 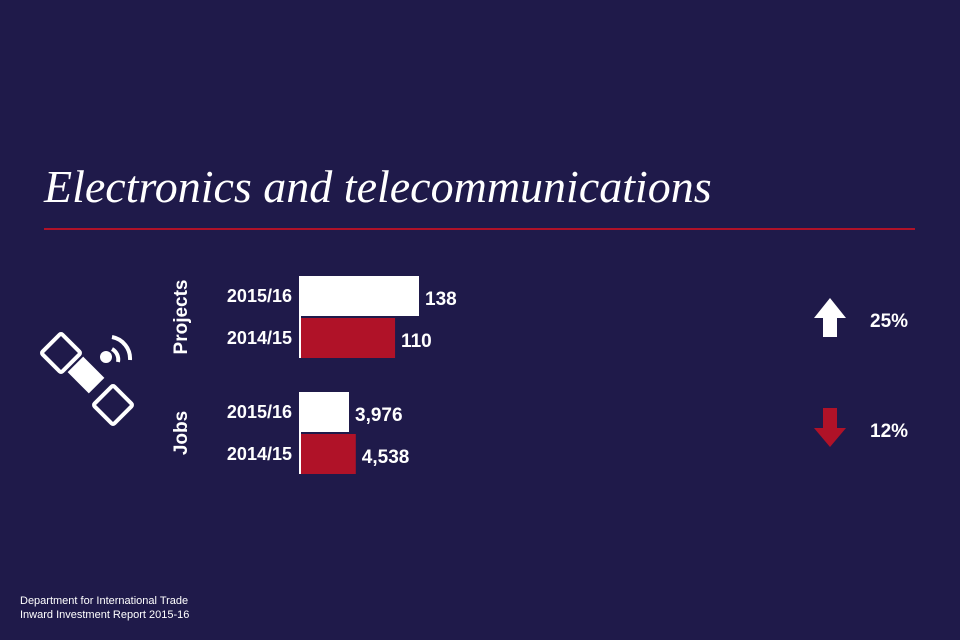 I want to click on page-title: Electronics and telecommunications, so click(x=378, y=186).